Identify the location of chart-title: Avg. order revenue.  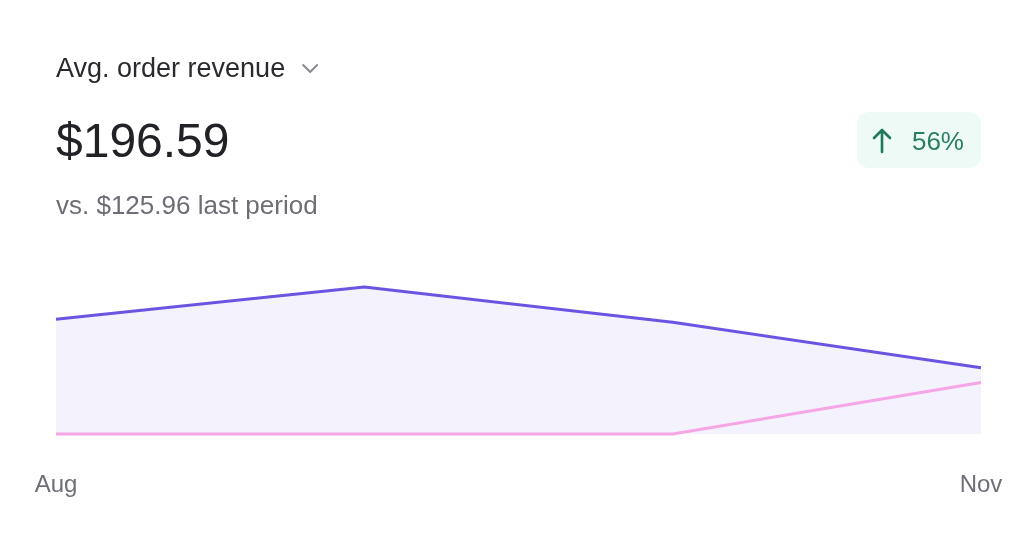
(171, 68).